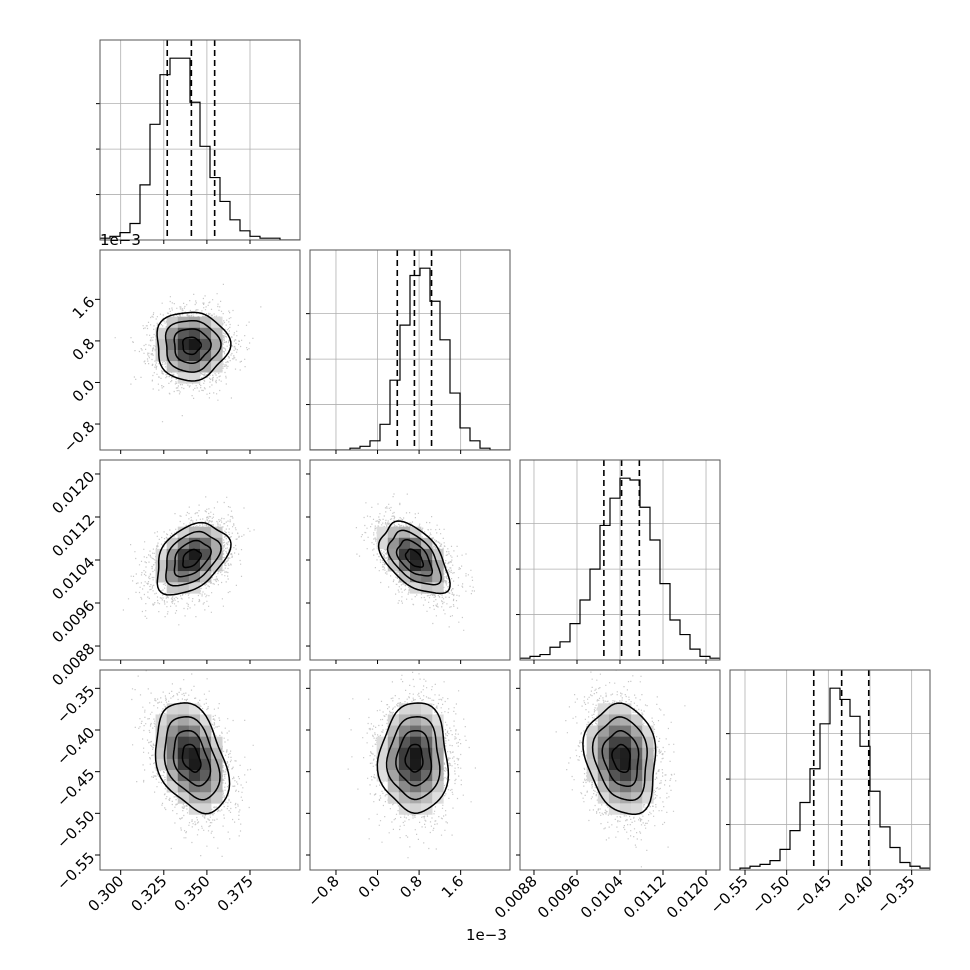 This screenshot has width=970, height=970. Describe the element at coordinates (688, 897) in the screenshot. I see `x-tick-label: 0.0120` at that location.